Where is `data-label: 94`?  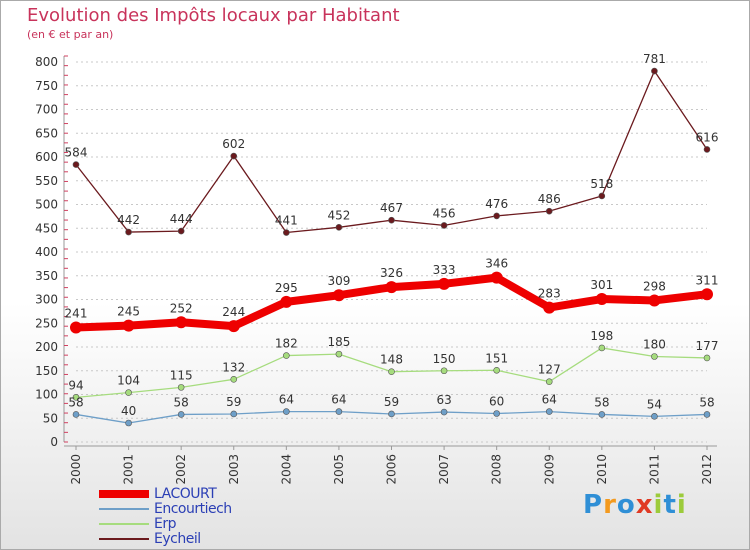
data-label: 94 is located at coordinates (75, 385).